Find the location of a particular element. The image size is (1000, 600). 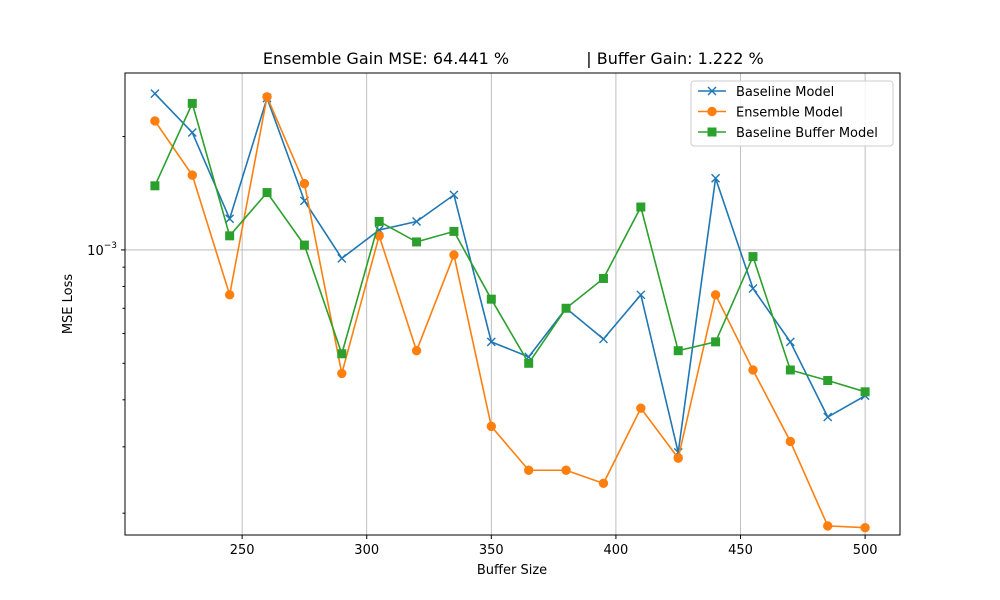

chart-title-left: Ensemble Gain MSE: 64.441 % is located at coordinates (386, 58).